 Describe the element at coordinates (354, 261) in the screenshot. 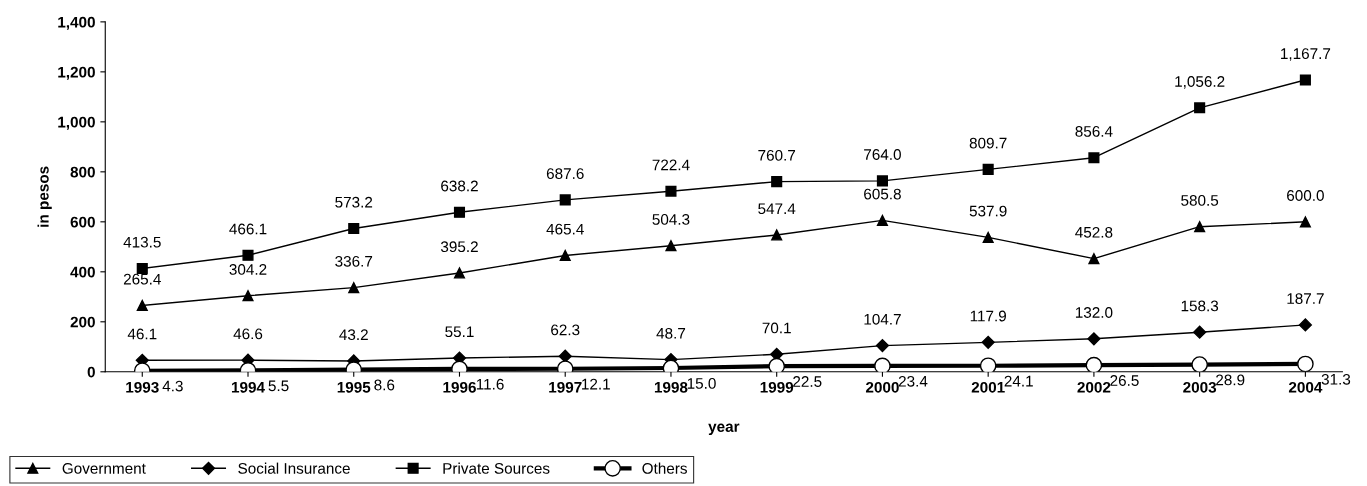

I see `data-label: 336.7` at that location.